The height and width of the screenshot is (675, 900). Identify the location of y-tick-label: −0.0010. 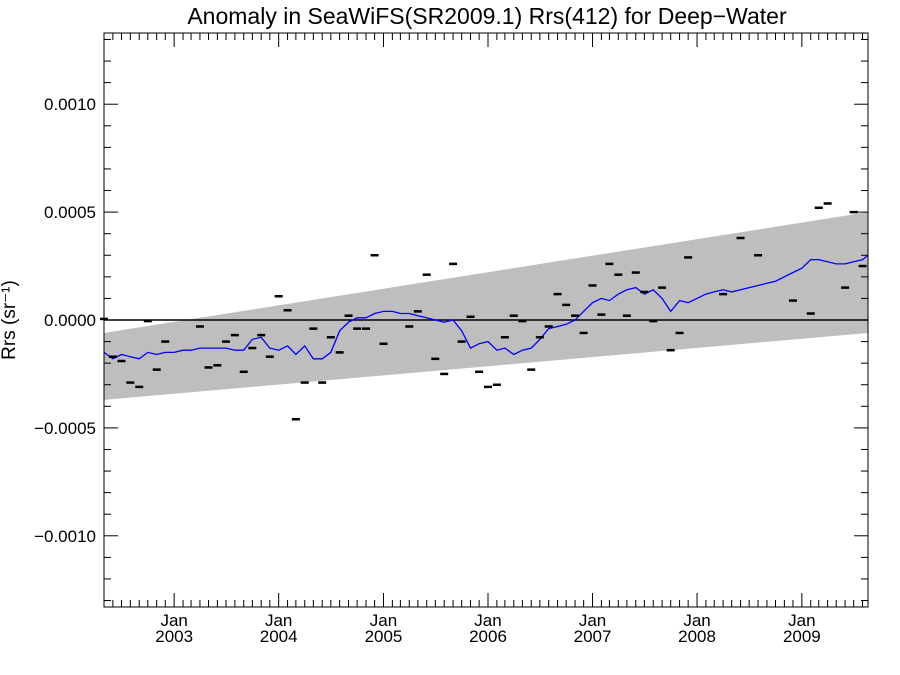
(65, 536).